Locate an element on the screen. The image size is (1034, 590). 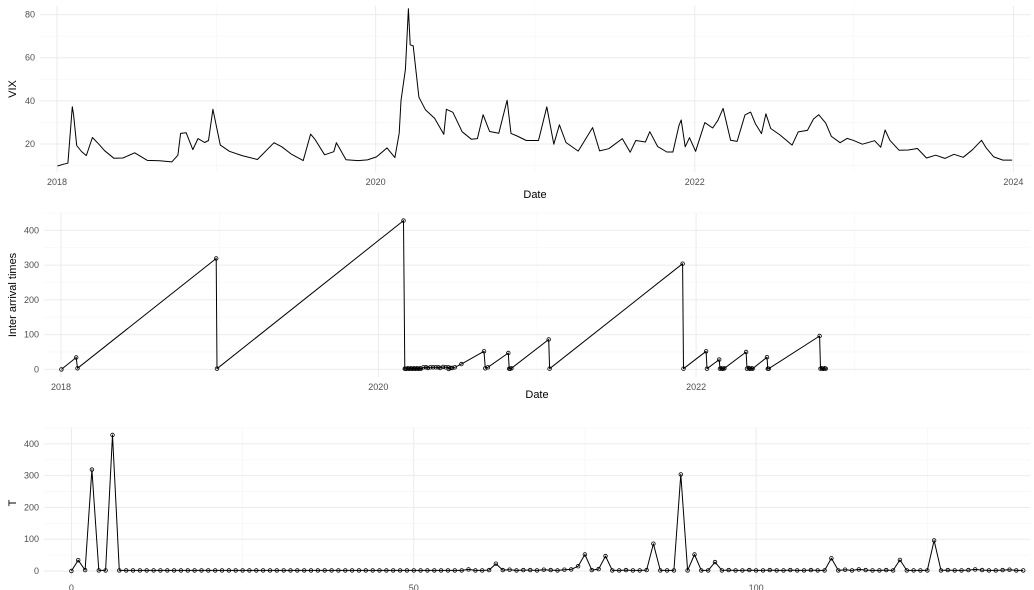
inter-arrival-x-tick-labels: 2018 2020 2022 is located at coordinates (378, 387).